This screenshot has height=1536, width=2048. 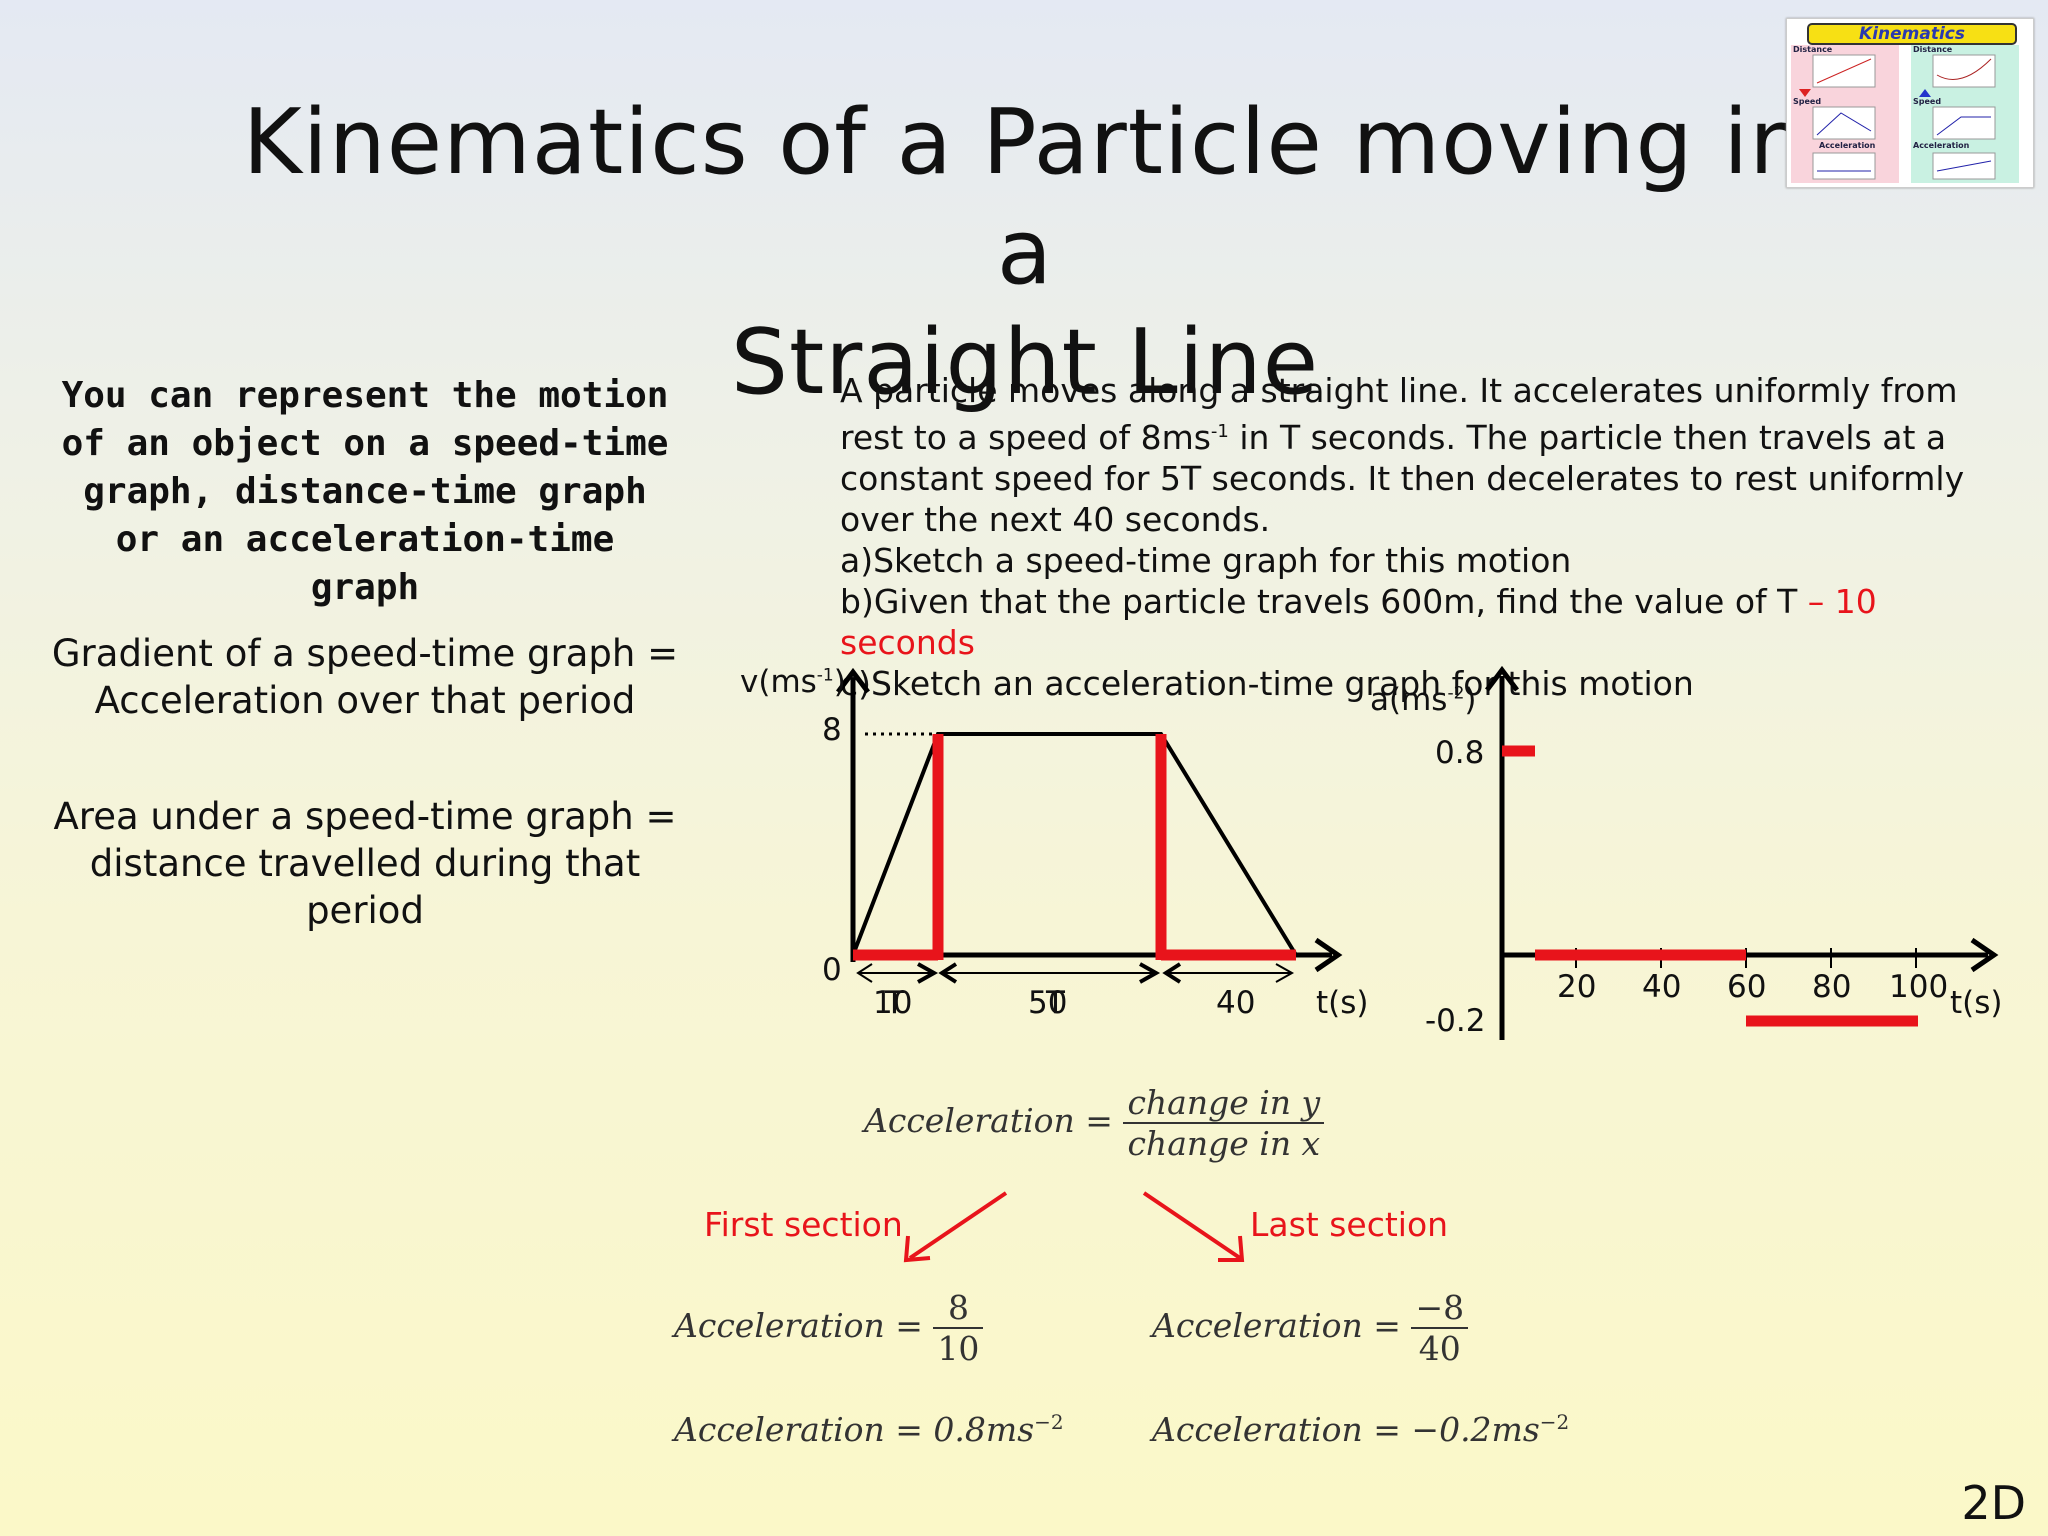 What do you see at coordinates (793, 682) in the screenshot?
I see `v-axis-label: v(ms-1)` at bounding box center [793, 682].